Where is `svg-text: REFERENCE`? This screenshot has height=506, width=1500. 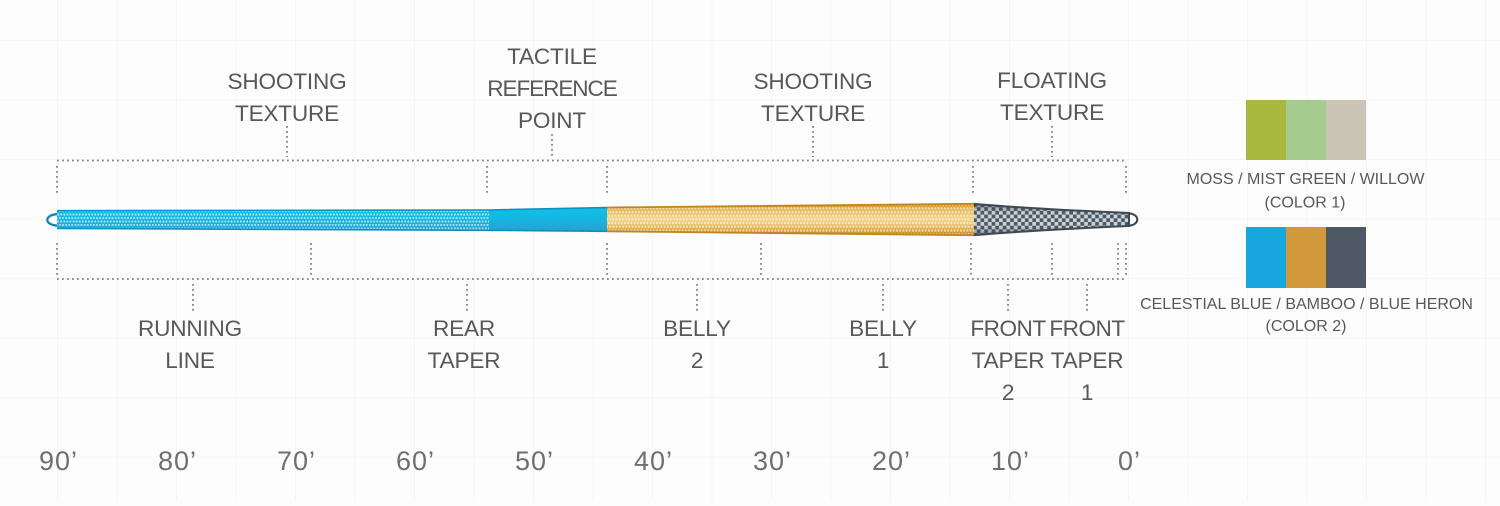 svg-text: REFERENCE is located at coordinates (552, 88).